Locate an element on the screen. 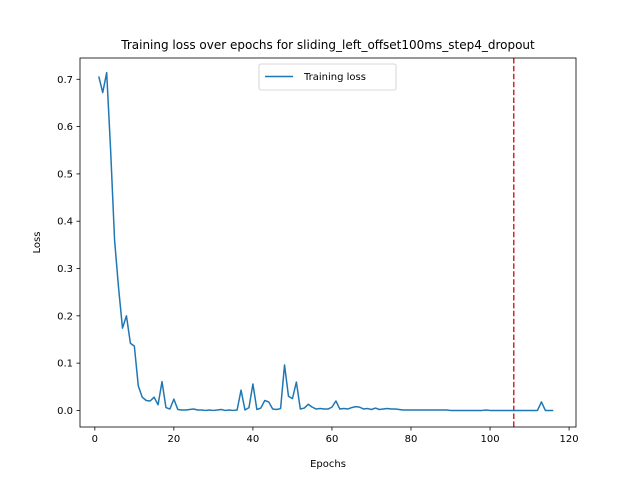 This screenshot has width=640, height=480. y-tick-label: 0.6 is located at coordinates (65, 127).